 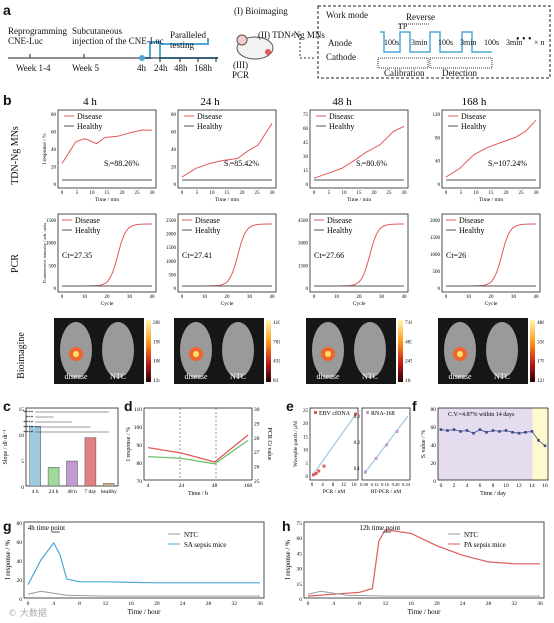 What do you see at coordinates (545, 486) in the screenshot?
I see `f-xtick-8: 16` at bounding box center [545, 486].